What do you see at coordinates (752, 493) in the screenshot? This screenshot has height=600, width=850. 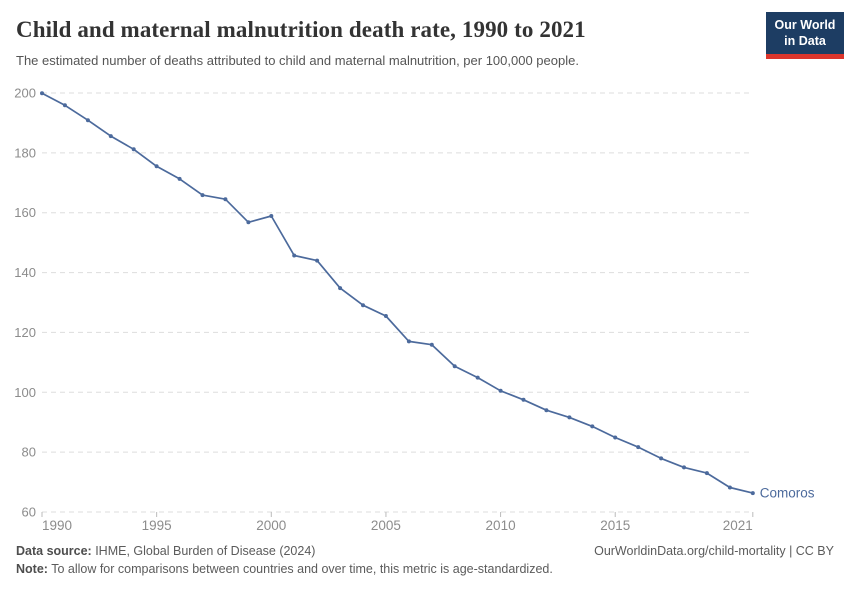 I see `data-point-comoros-2021` at bounding box center [752, 493].